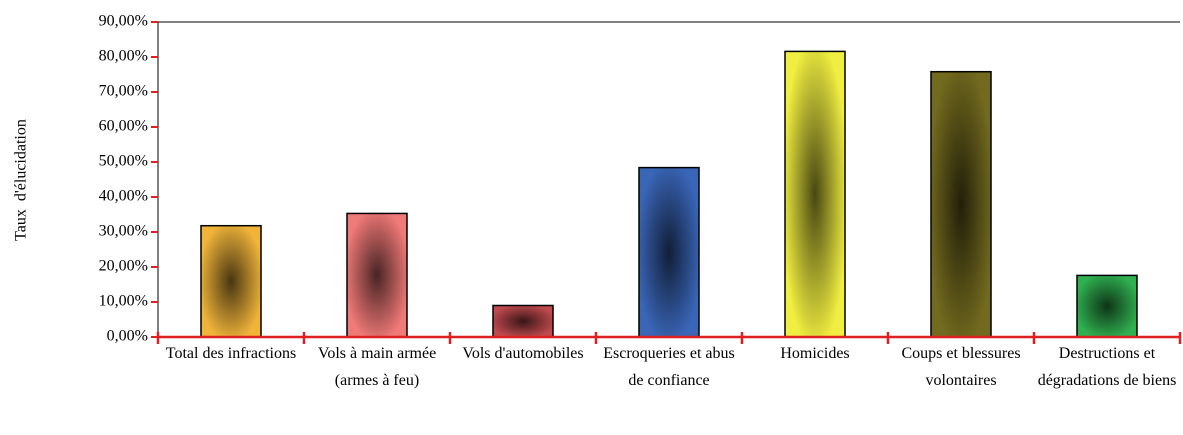  I want to click on y-tick-label: 80,00%, so click(123, 56).